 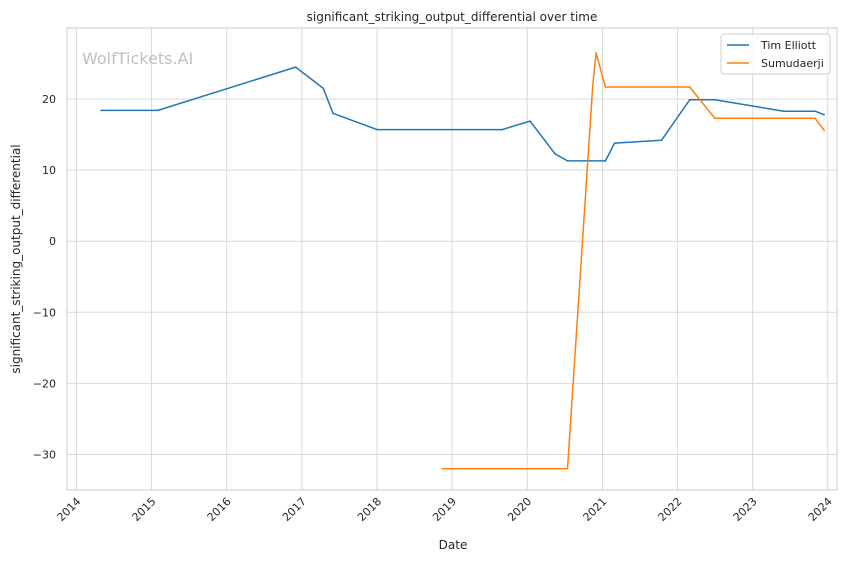 I want to click on legend-label-sumudaerji: Sumudaerji, so click(x=792, y=63).